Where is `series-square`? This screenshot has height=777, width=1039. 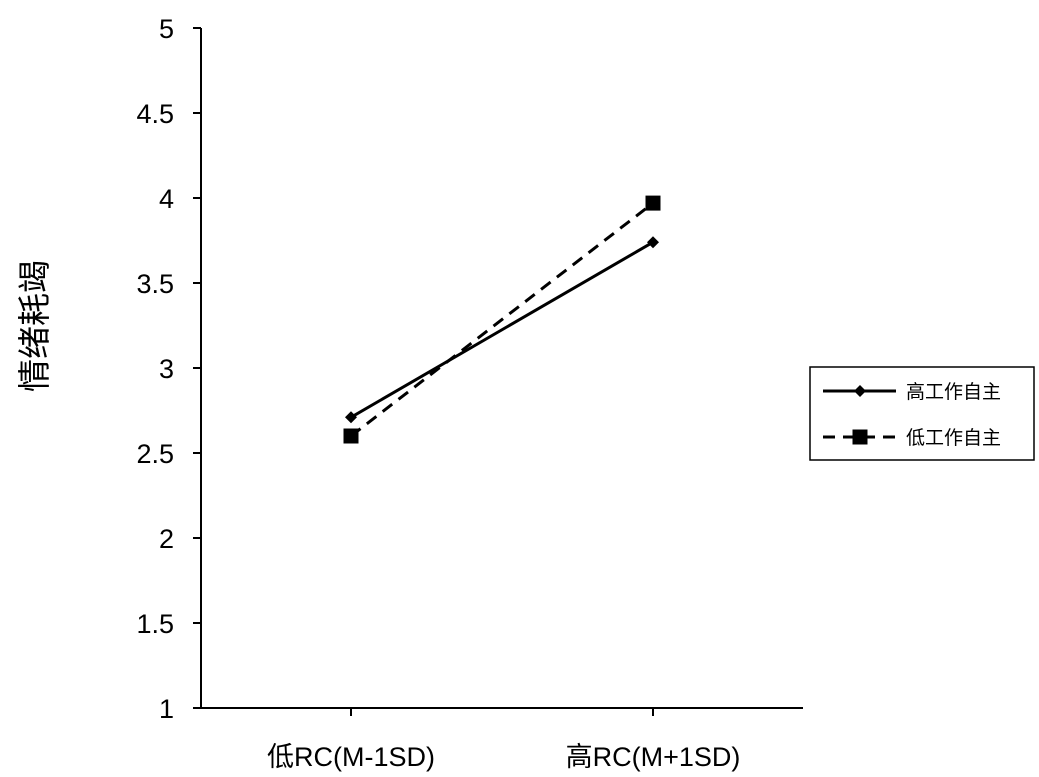
series-square is located at coordinates (502, 319).